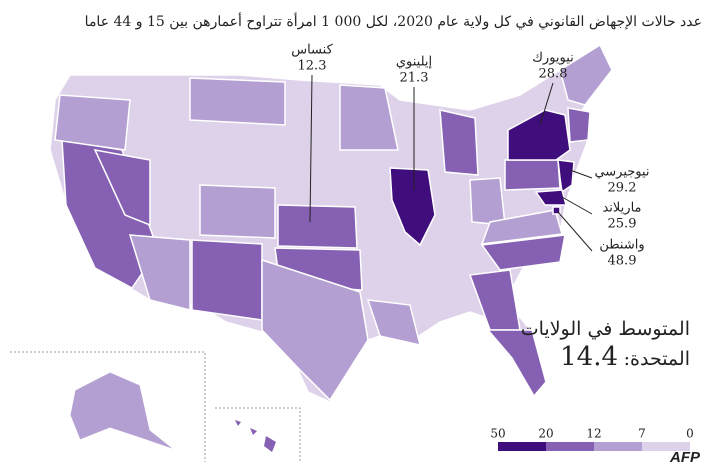  I want to click on inset-alaska, so click(108, 406).